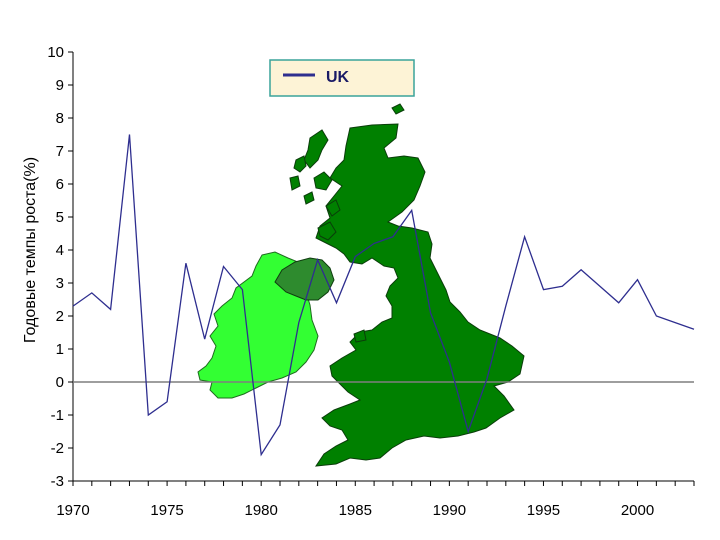  Describe the element at coordinates (166, 510) in the screenshot. I see `x-tick-label: 1975` at that location.